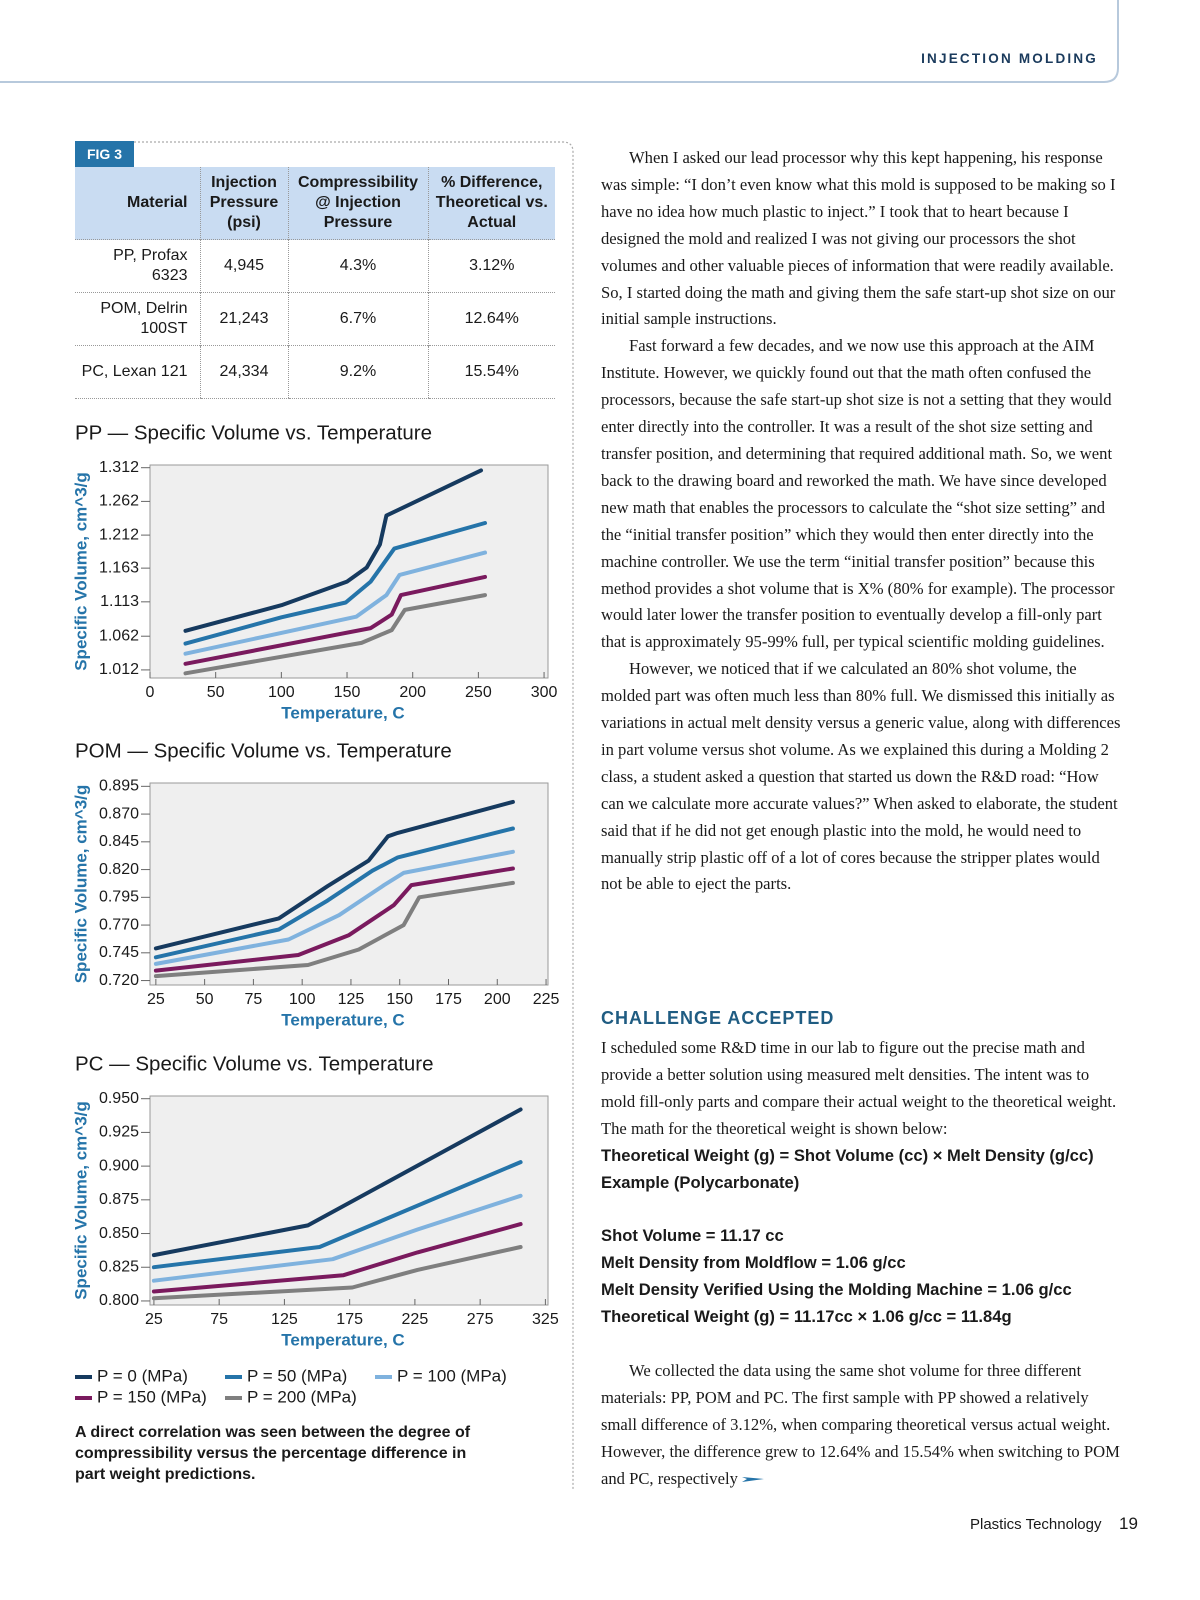 Image resolution: width=1200 pixels, height=1600 pixels. What do you see at coordinates (243, 203) in the screenshot?
I see `header-cell: Injection Pressure (psi)` at bounding box center [243, 203].